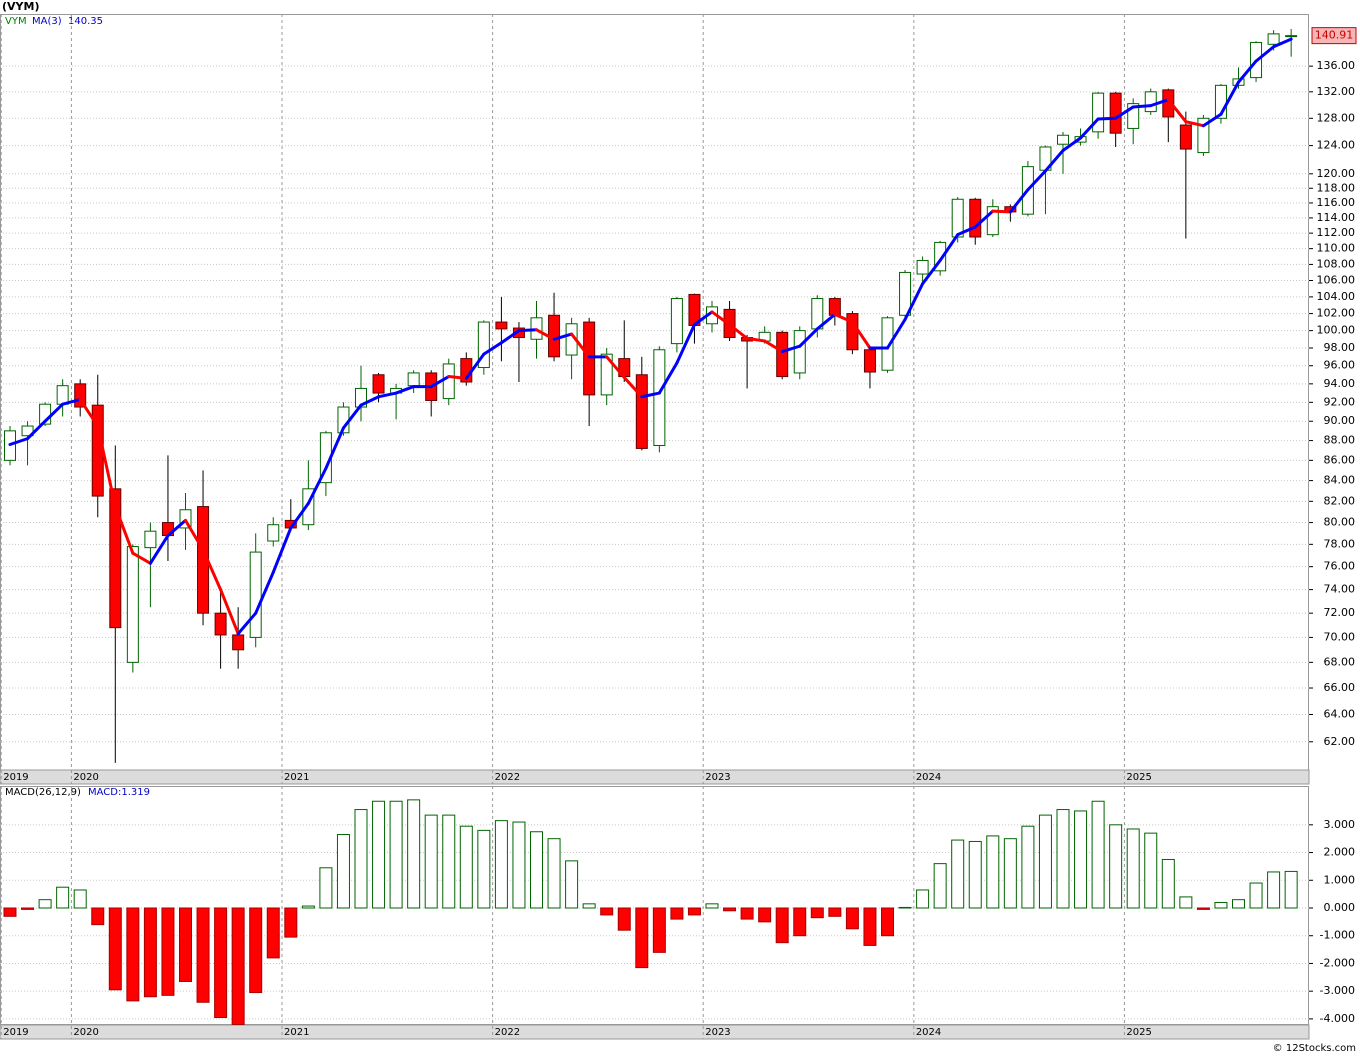 This screenshot has height=1056, width=1360. What do you see at coordinates (1340, 612) in the screenshot?
I see `y-tick-label: 72.00` at bounding box center [1340, 612].